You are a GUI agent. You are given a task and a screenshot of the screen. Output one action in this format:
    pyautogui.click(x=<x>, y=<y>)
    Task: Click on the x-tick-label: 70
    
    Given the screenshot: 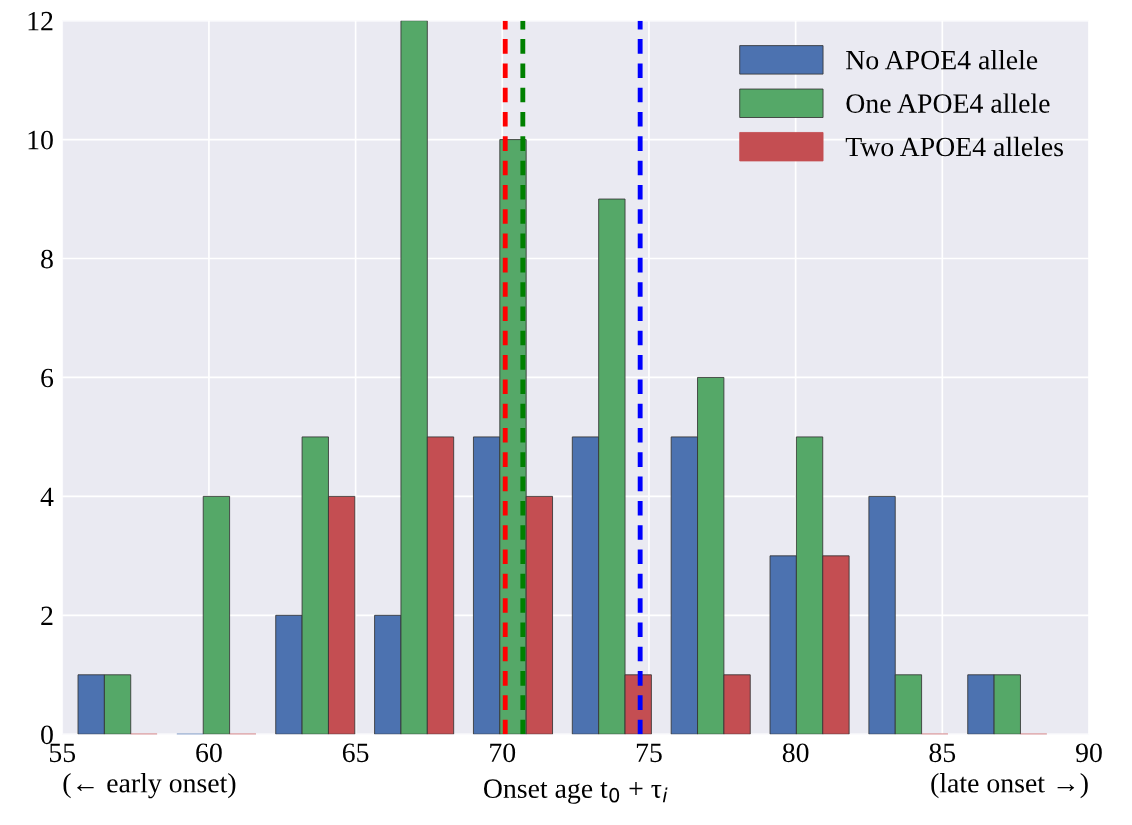 What is the action you would take?
    pyautogui.click(x=503, y=753)
    